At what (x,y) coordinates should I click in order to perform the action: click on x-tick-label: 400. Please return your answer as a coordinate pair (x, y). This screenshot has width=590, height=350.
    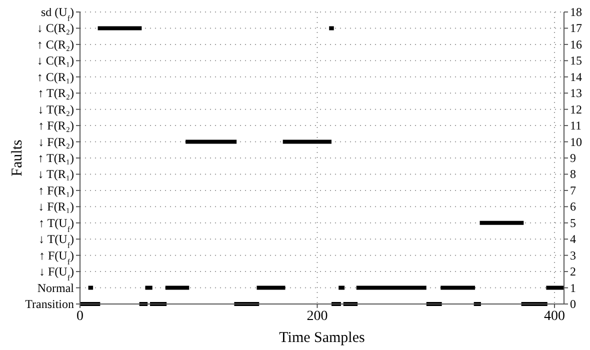
    Looking at the image, I should click on (555, 316).